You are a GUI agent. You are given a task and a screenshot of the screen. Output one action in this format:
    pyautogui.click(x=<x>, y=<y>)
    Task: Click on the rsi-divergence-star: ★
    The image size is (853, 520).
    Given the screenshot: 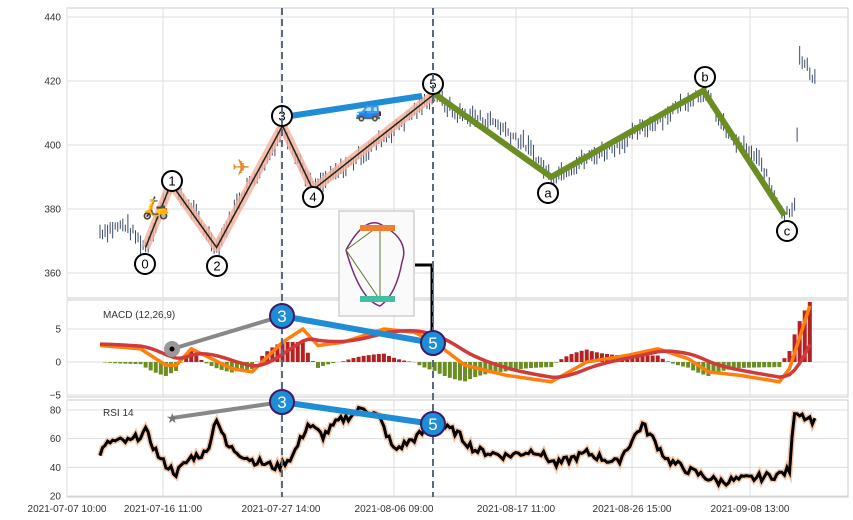 What is the action you would take?
    pyautogui.click(x=172, y=418)
    